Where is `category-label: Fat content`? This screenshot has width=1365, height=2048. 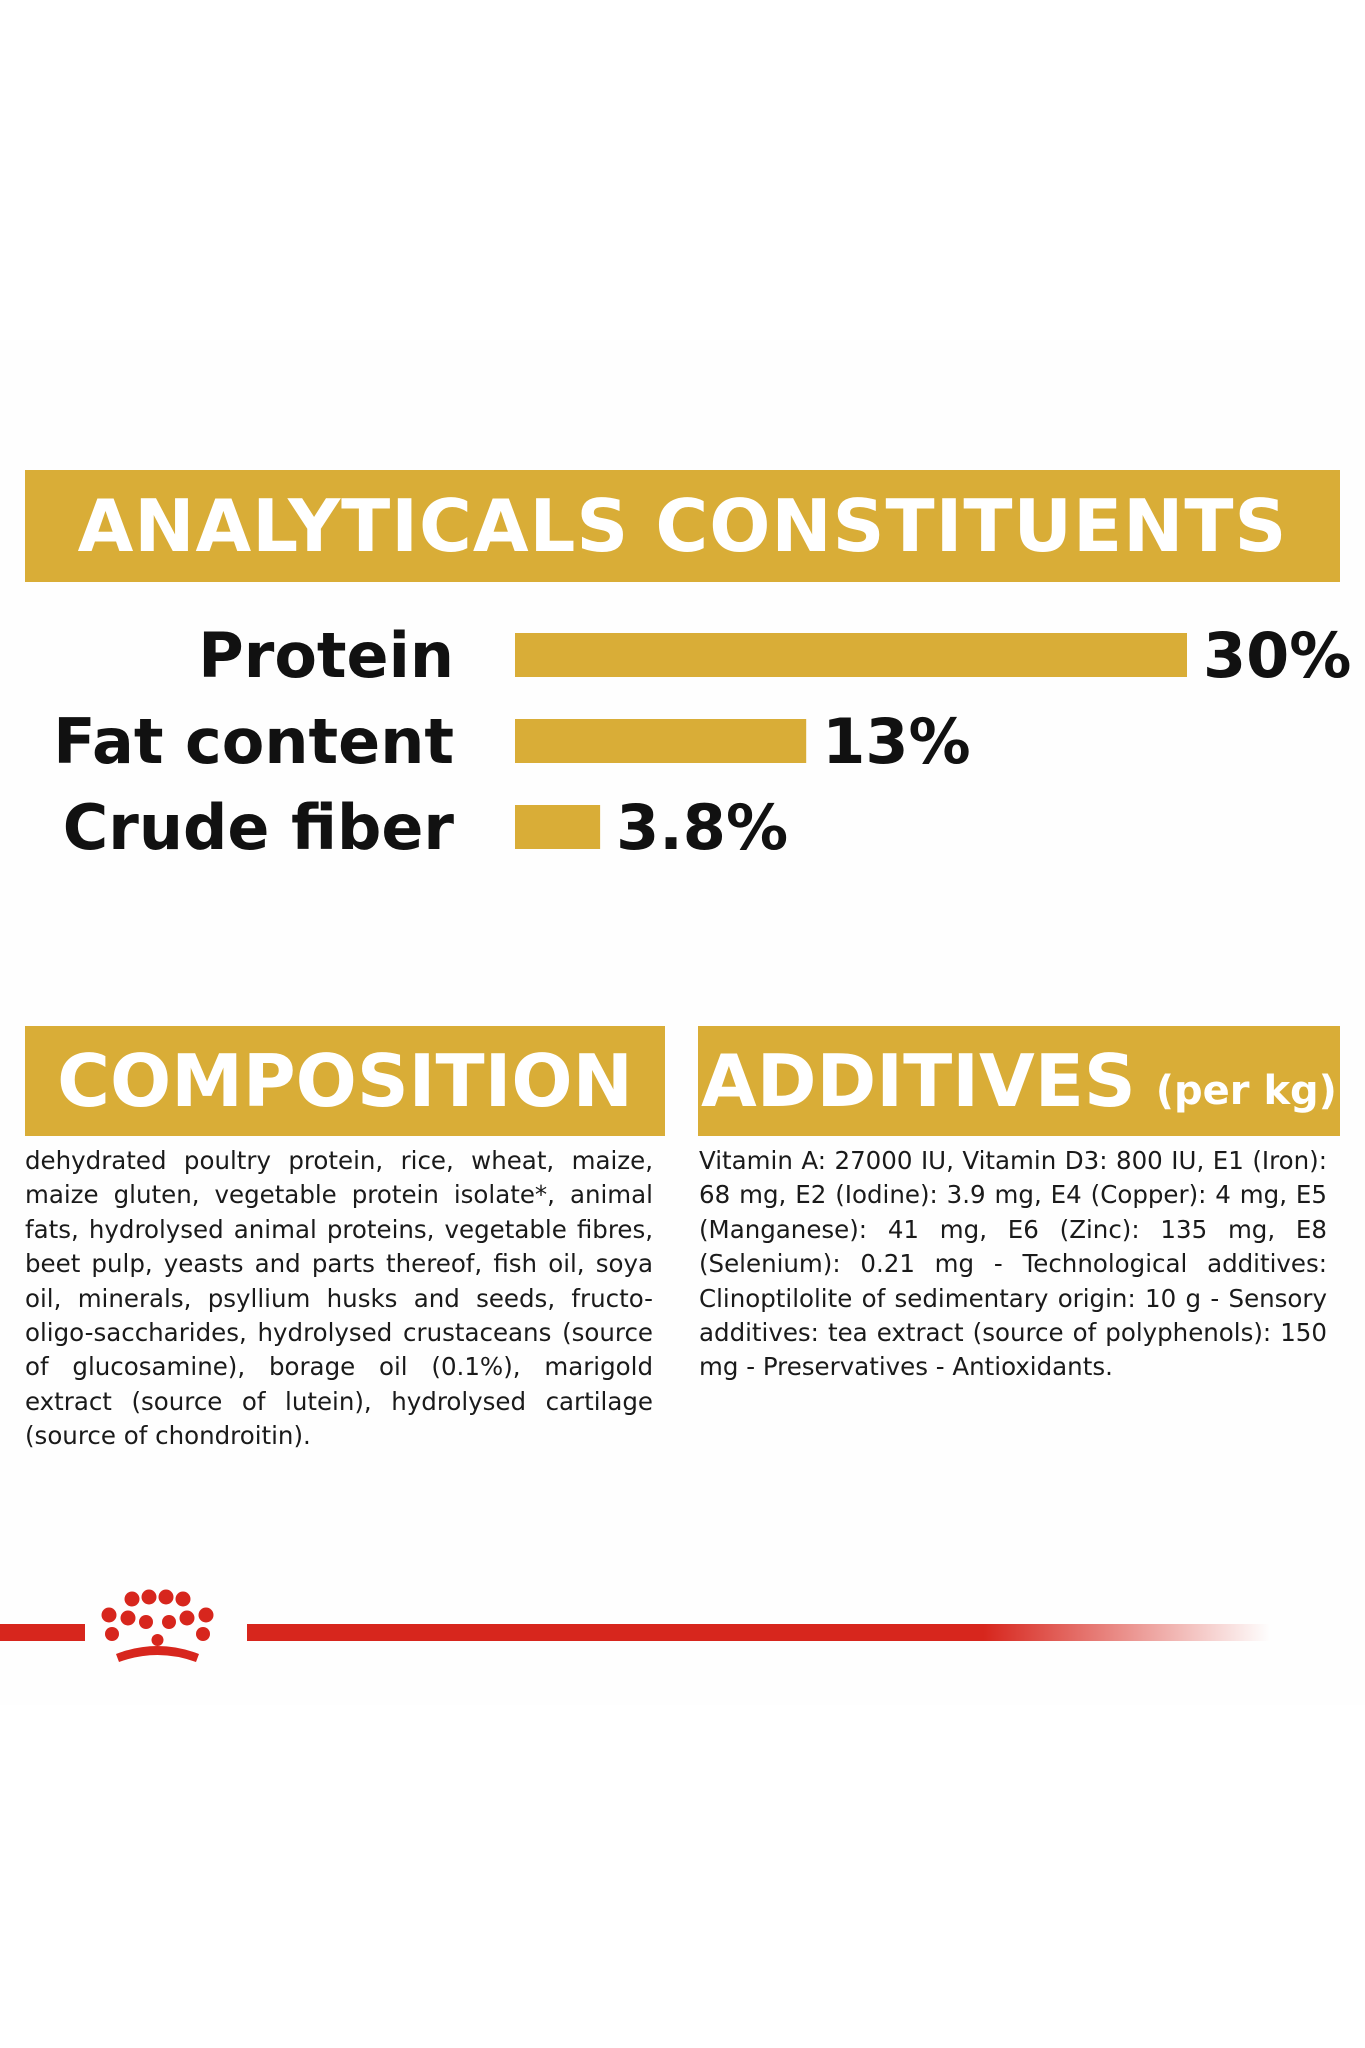
category-label: Fat content is located at coordinates (253, 741).